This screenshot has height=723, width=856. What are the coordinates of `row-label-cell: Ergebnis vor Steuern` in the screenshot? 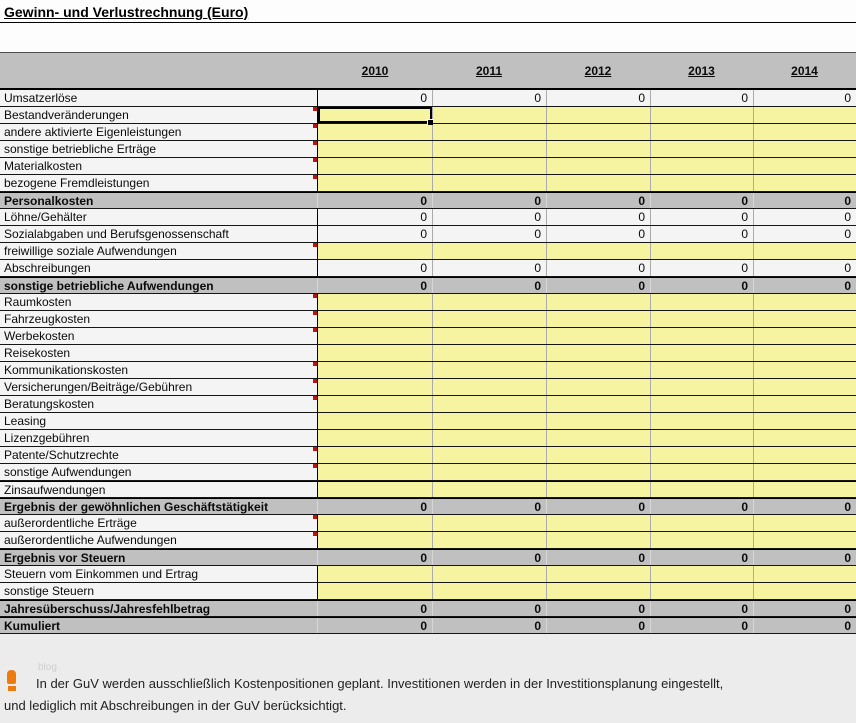 It's located at (159, 557).